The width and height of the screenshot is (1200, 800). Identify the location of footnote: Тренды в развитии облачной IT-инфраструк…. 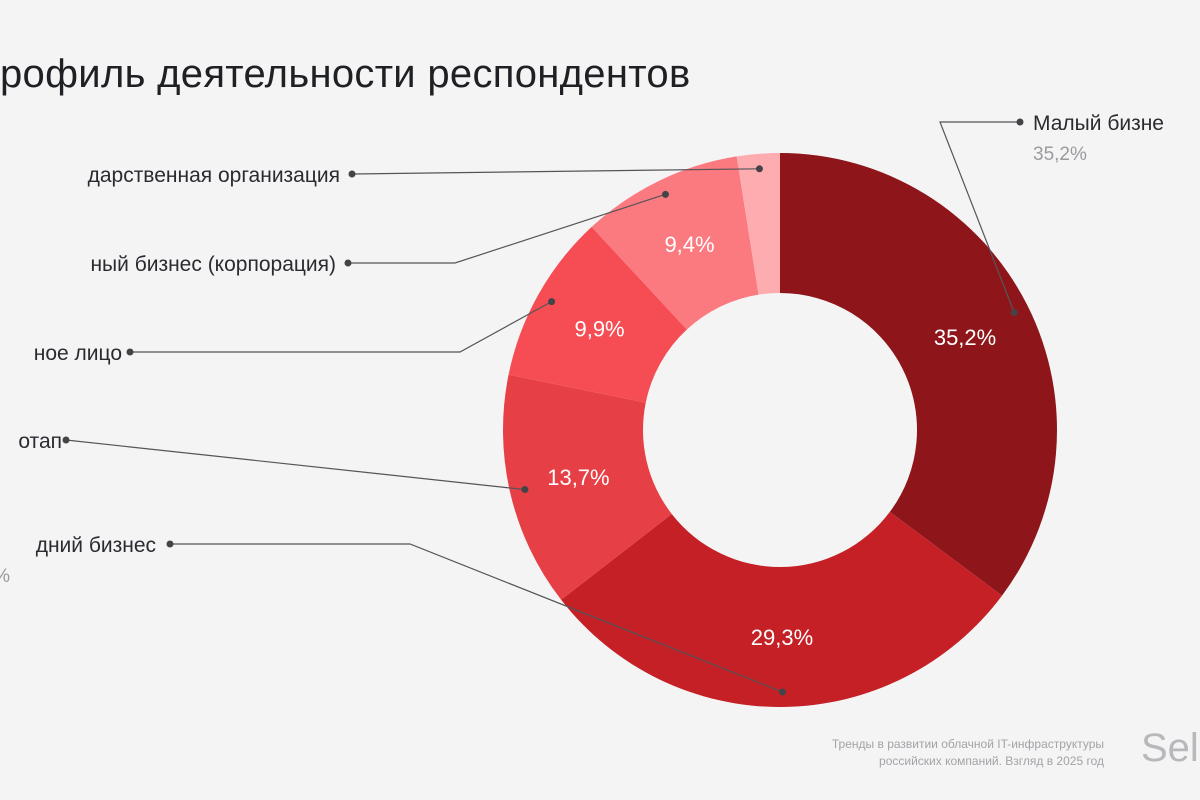
(968, 753).